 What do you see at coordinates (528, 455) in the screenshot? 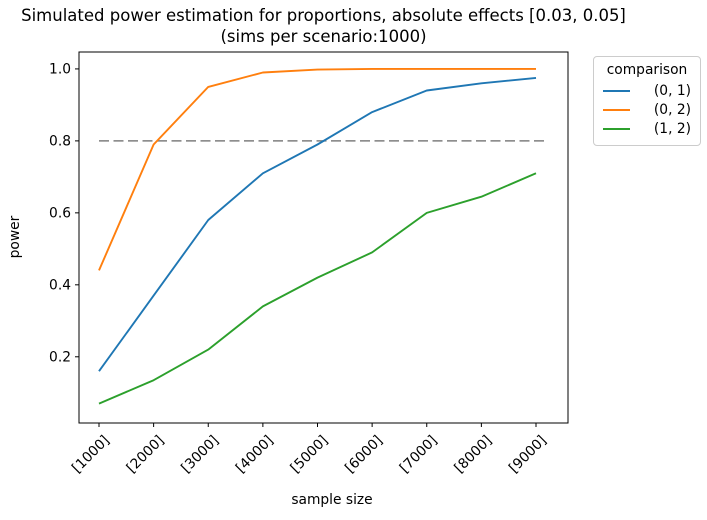
I see `x-tick-label: [9000]` at bounding box center [528, 455].